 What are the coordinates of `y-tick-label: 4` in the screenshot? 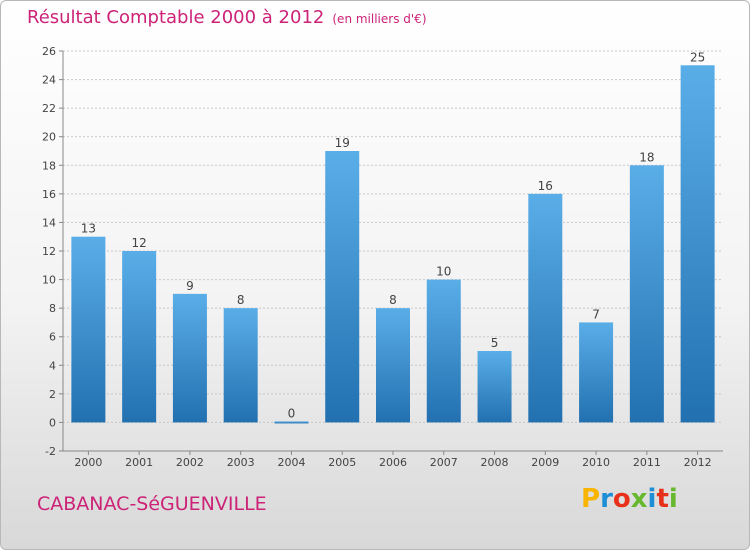 It's located at (52, 365).